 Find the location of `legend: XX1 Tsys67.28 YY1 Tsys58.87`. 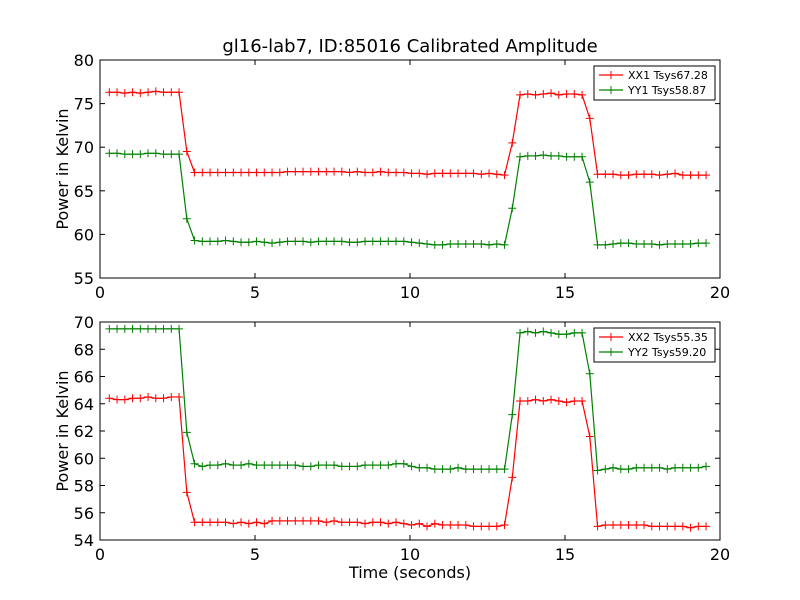

legend: XX1 Tsys67.28 YY1 Tsys58.87 is located at coordinates (654, 83).